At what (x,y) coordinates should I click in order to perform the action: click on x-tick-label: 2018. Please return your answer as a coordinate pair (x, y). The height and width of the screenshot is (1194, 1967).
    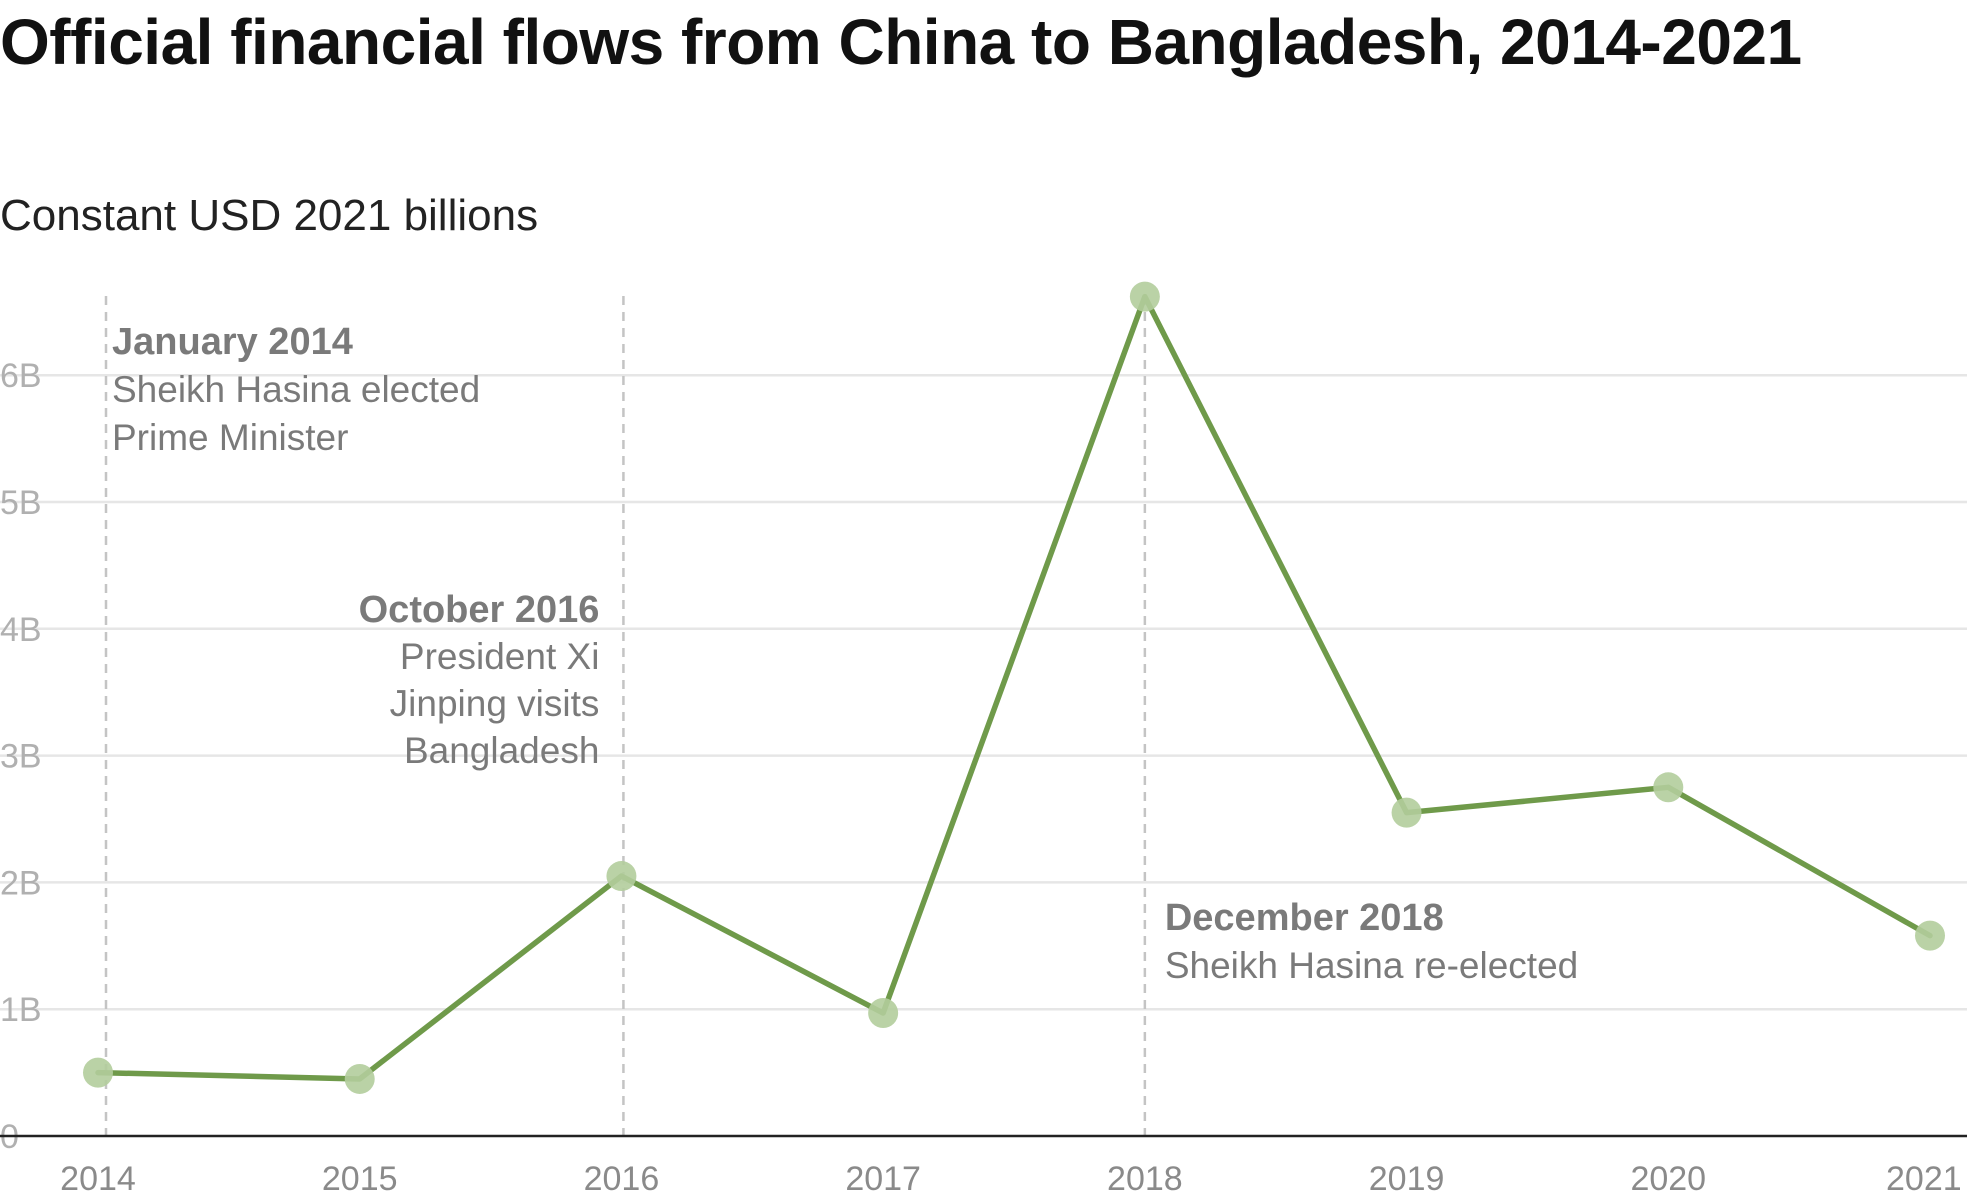
    Looking at the image, I should click on (1145, 1177).